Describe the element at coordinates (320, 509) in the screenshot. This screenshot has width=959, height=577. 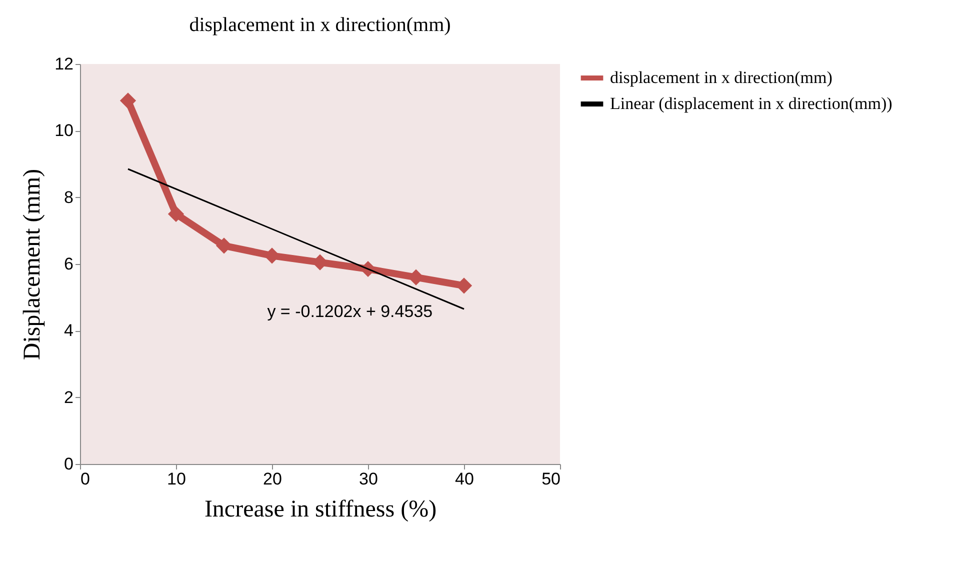
I see `x-axis-title: Increase in stiffness (%)` at that location.